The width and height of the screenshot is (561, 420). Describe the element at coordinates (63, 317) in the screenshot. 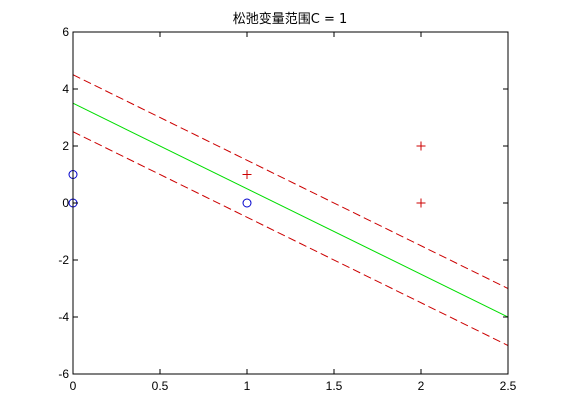

I see `y-tick-label: -4` at that location.